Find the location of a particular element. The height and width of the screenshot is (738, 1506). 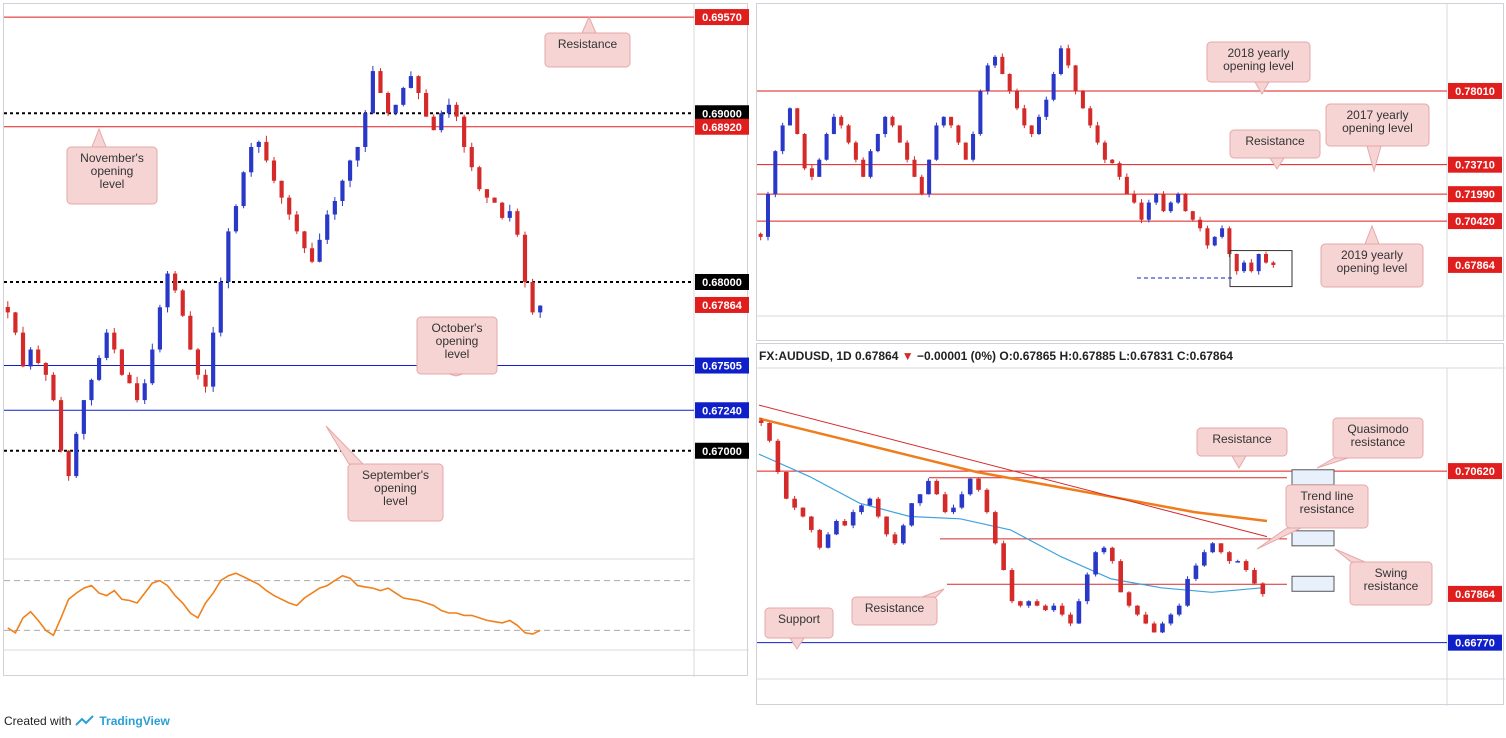

callout-2017-box is located at coordinates (1377, 125).